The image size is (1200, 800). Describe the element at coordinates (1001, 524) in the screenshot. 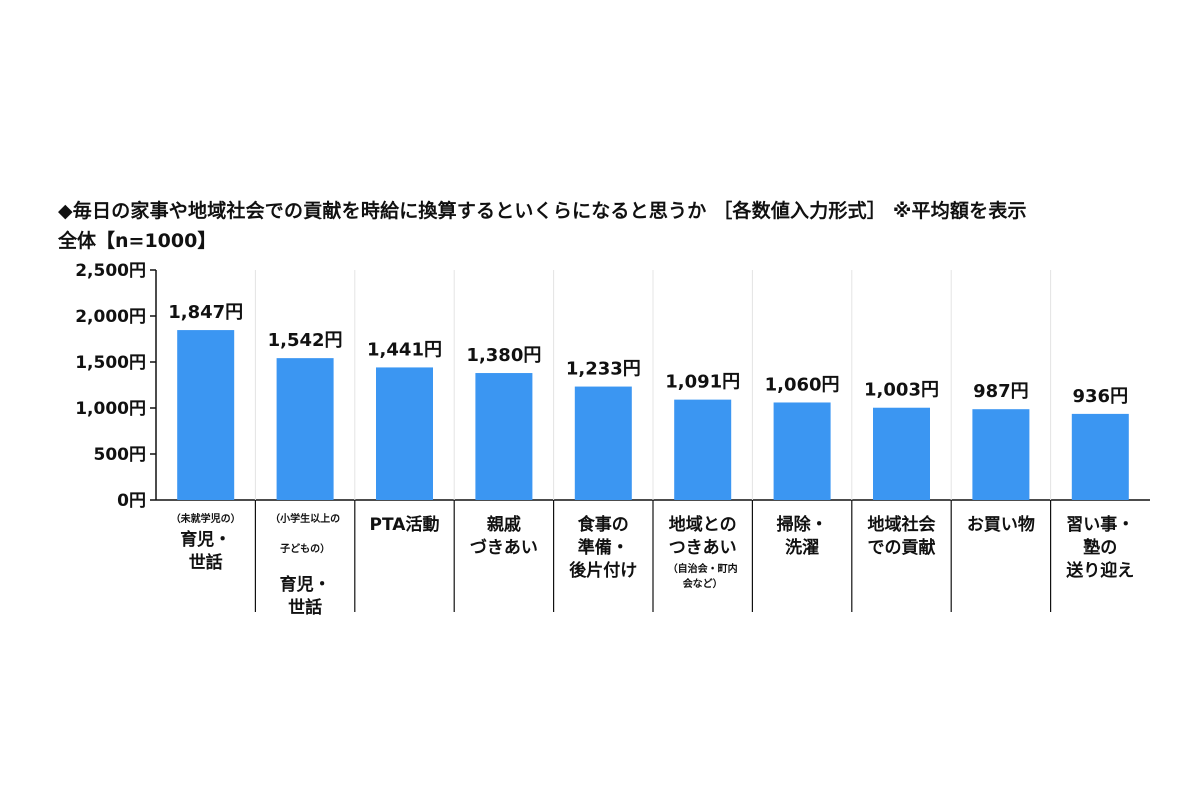

I see `category-label: お買い物` at that location.